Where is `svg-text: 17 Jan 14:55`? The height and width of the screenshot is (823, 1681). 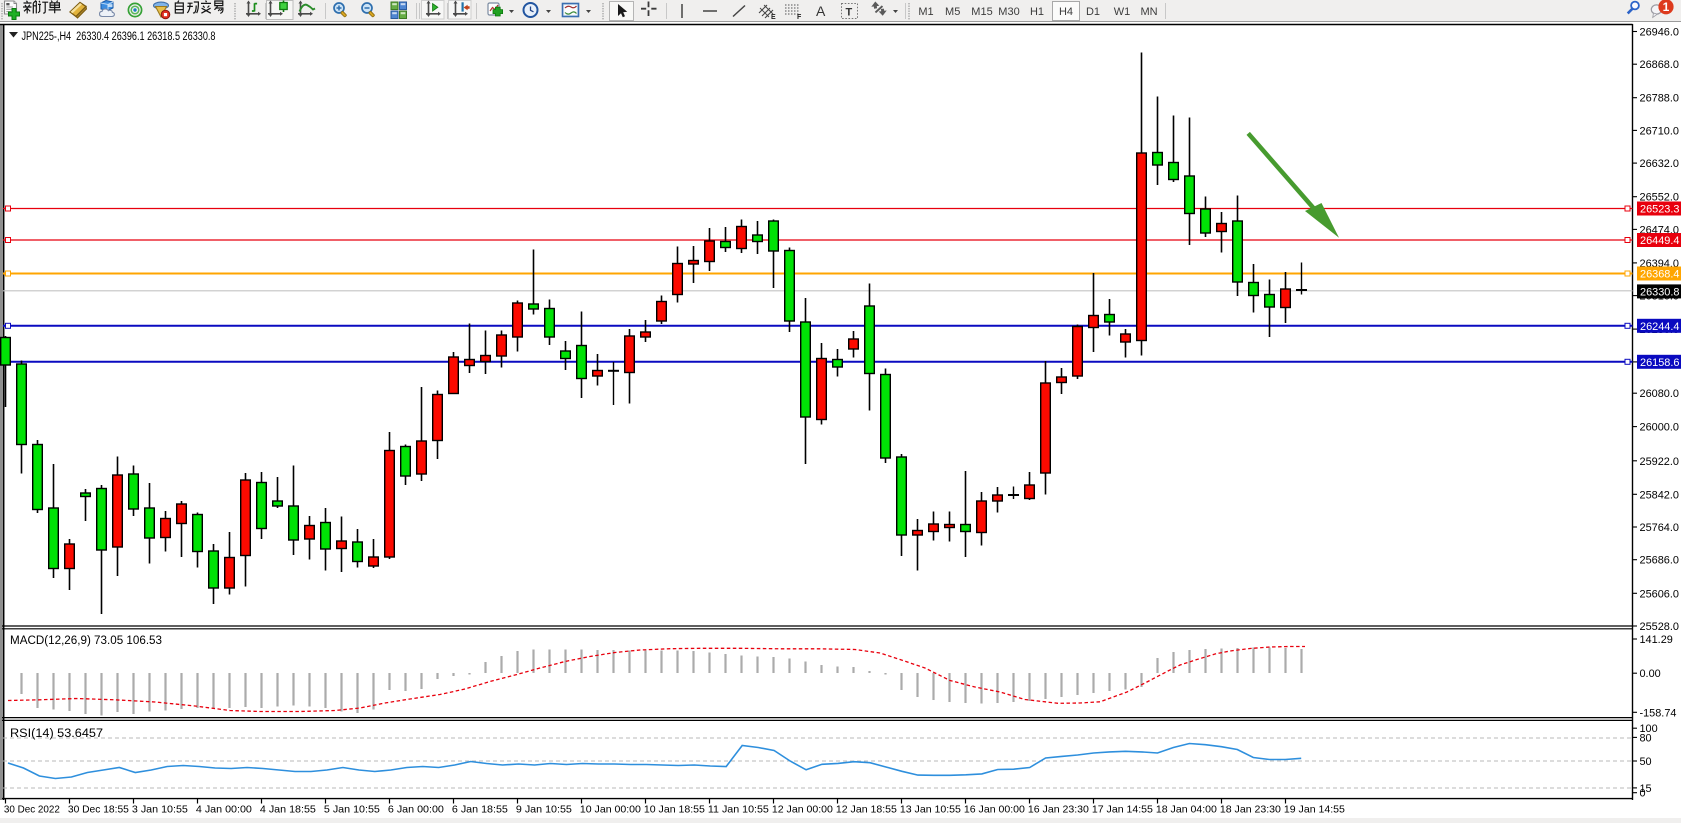 svg-text: 17 Jan 14:55 is located at coordinates (1122, 810).